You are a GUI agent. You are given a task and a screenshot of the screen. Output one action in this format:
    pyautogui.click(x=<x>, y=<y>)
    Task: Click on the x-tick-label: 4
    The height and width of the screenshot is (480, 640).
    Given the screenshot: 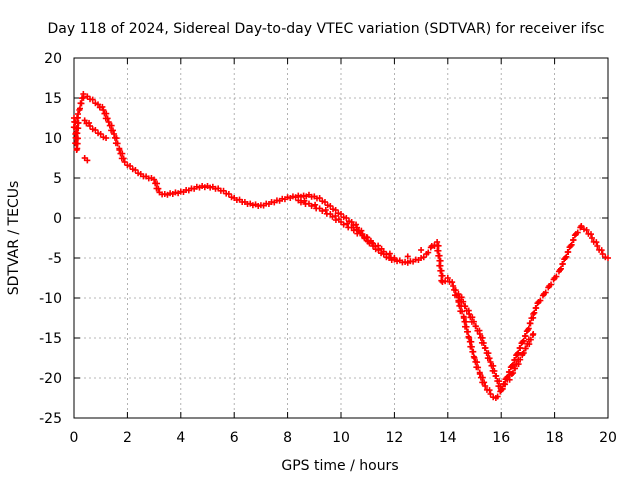 What is the action you would take?
    pyautogui.click(x=180, y=438)
    